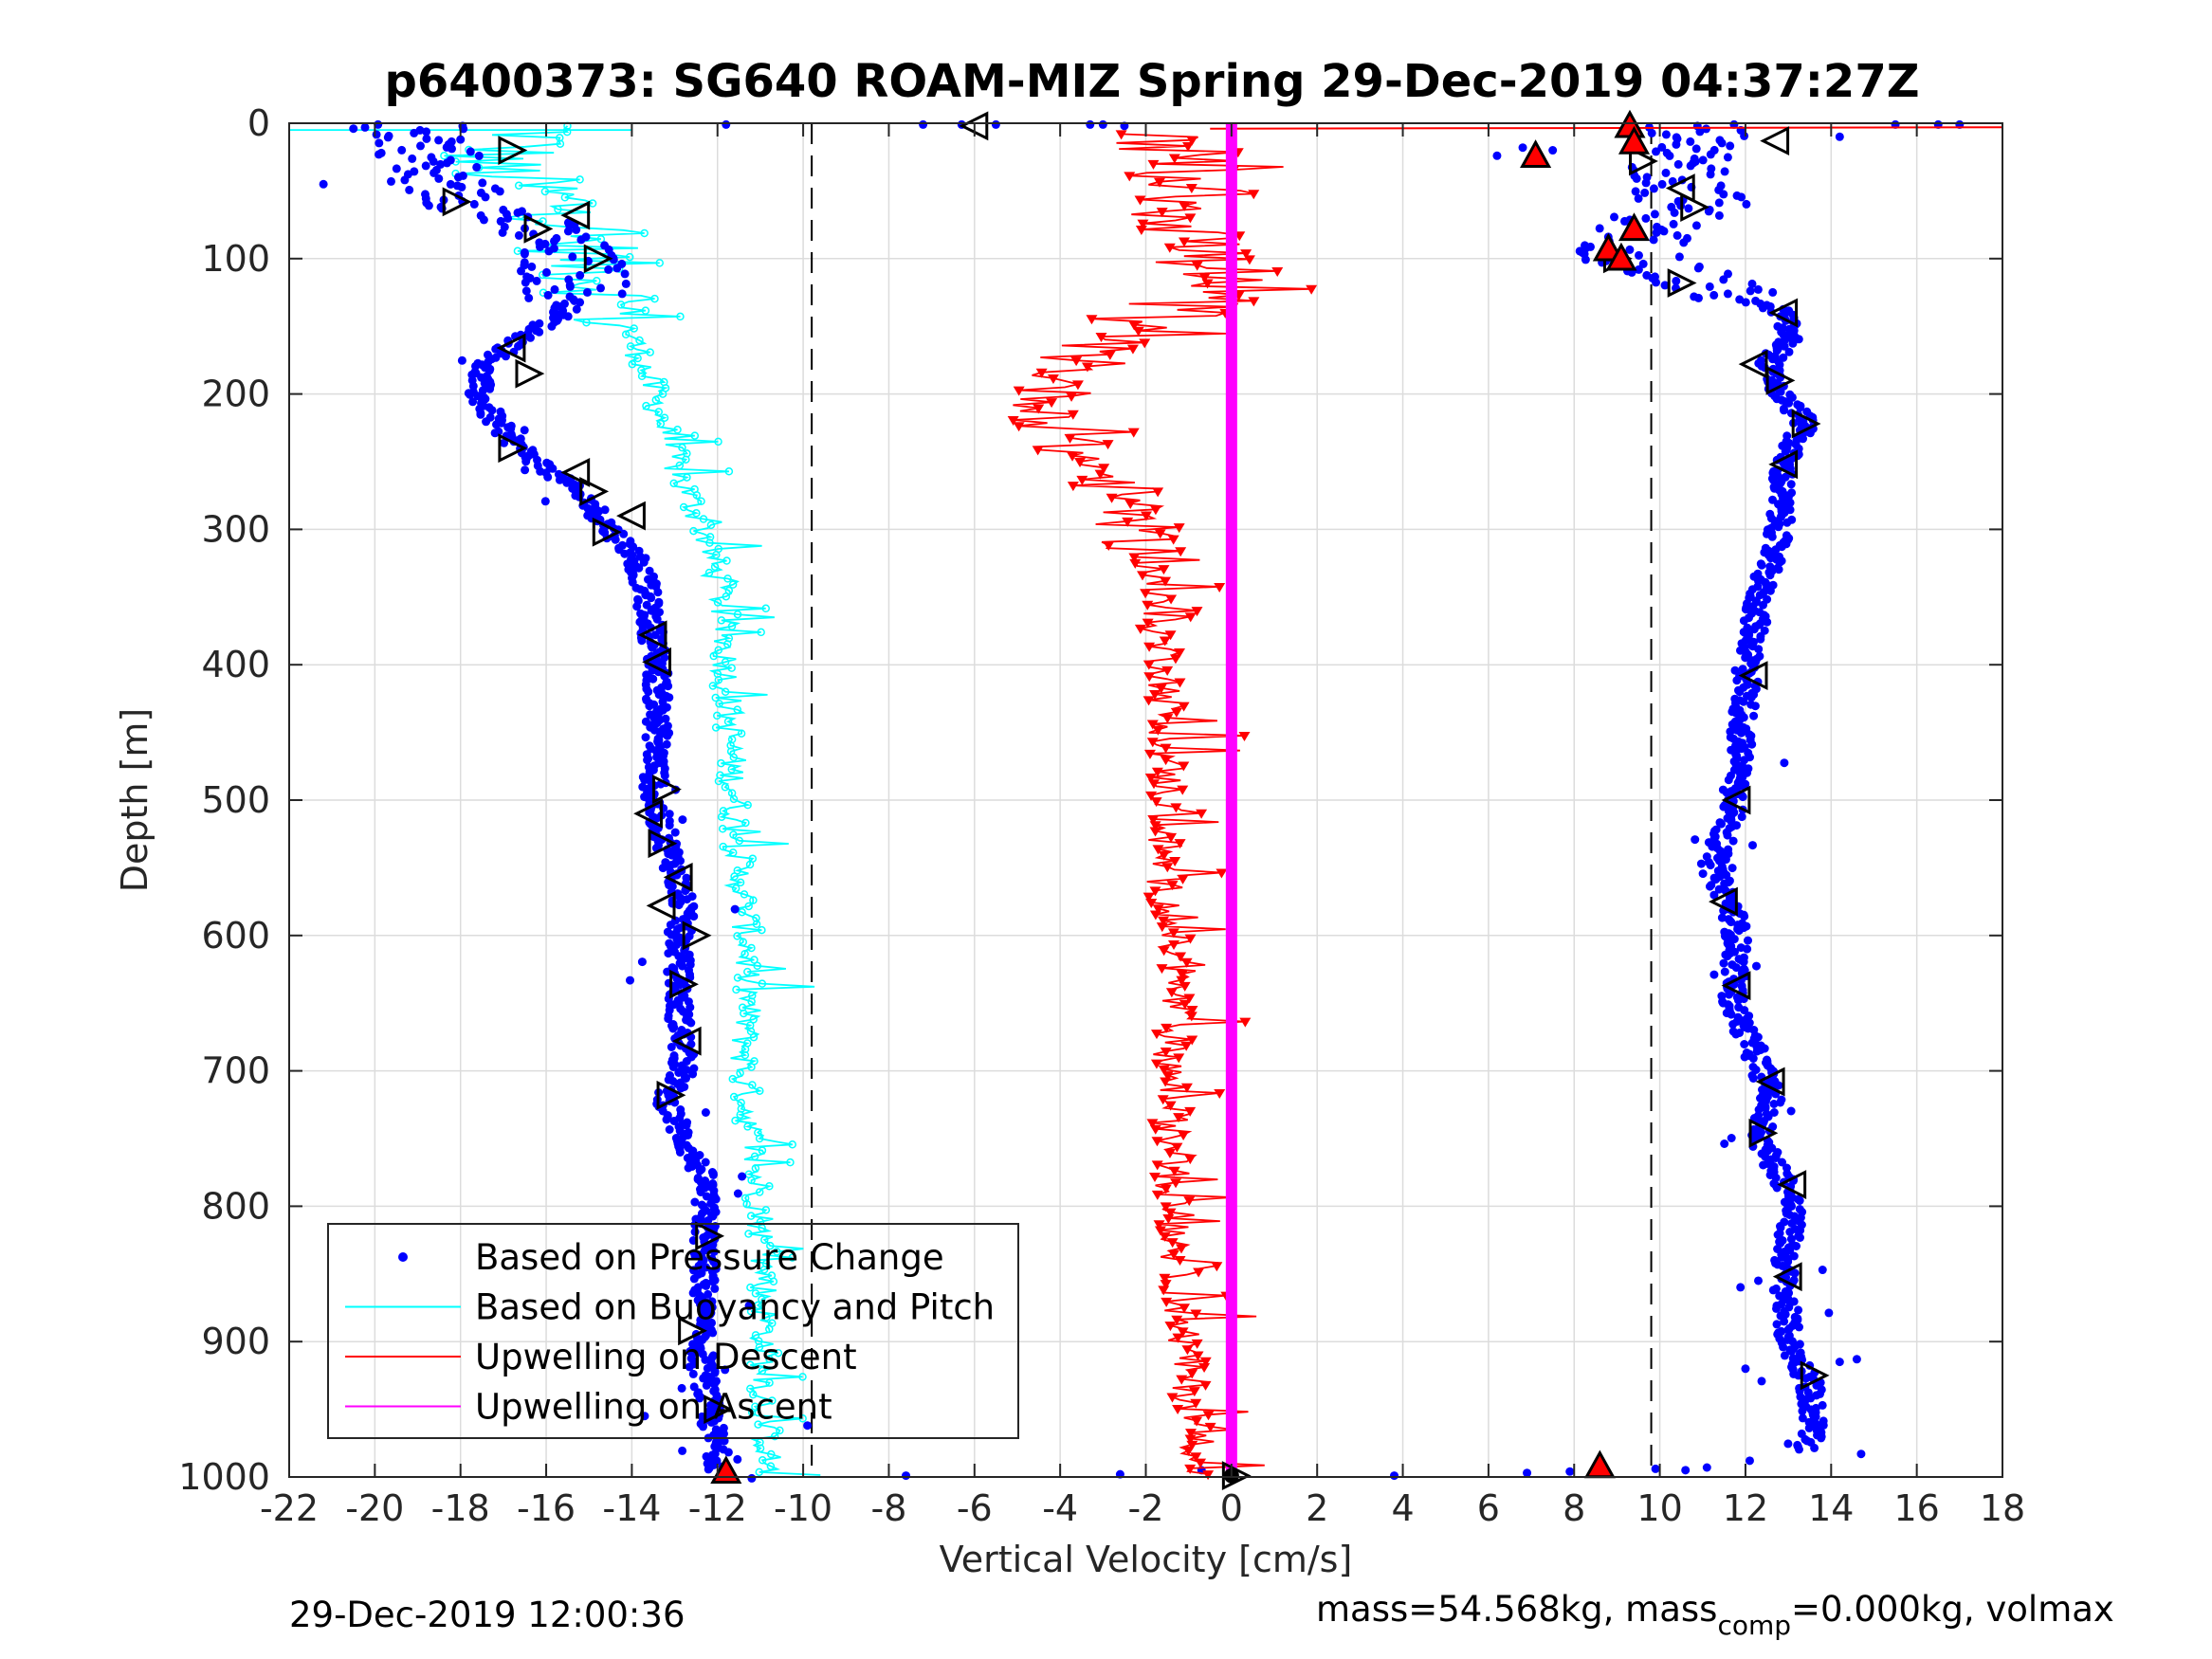  Describe the element at coordinates (235, 800) in the screenshot. I see `y-tick-label: 500` at that location.